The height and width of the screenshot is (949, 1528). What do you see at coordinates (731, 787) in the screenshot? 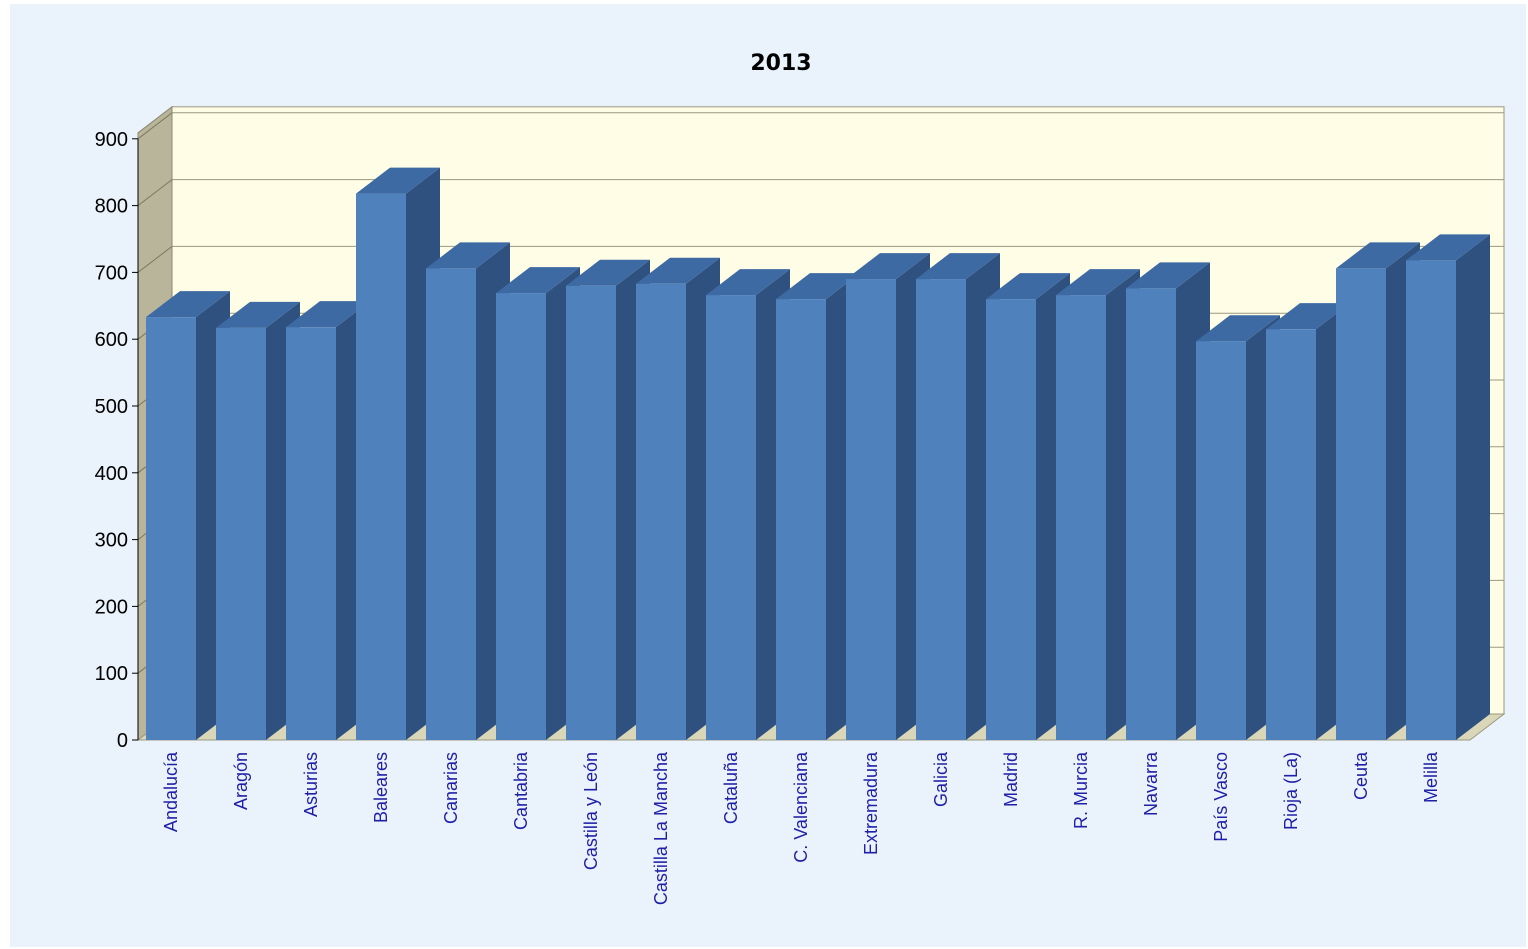
I see `x-tick-label: Cataluña` at bounding box center [731, 787].